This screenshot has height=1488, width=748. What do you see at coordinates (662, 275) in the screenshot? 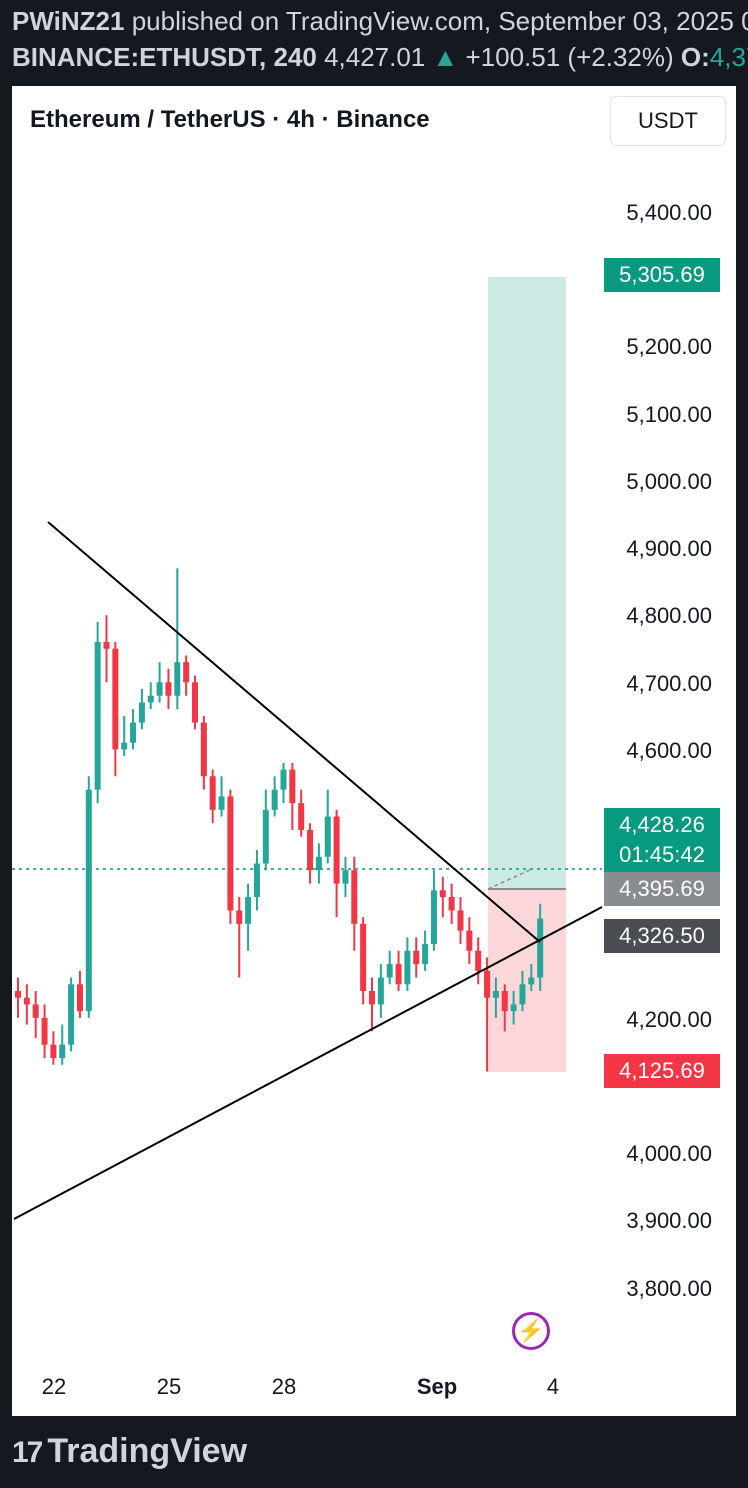
I see `take-profit-tag: 5,305.69` at bounding box center [662, 275].